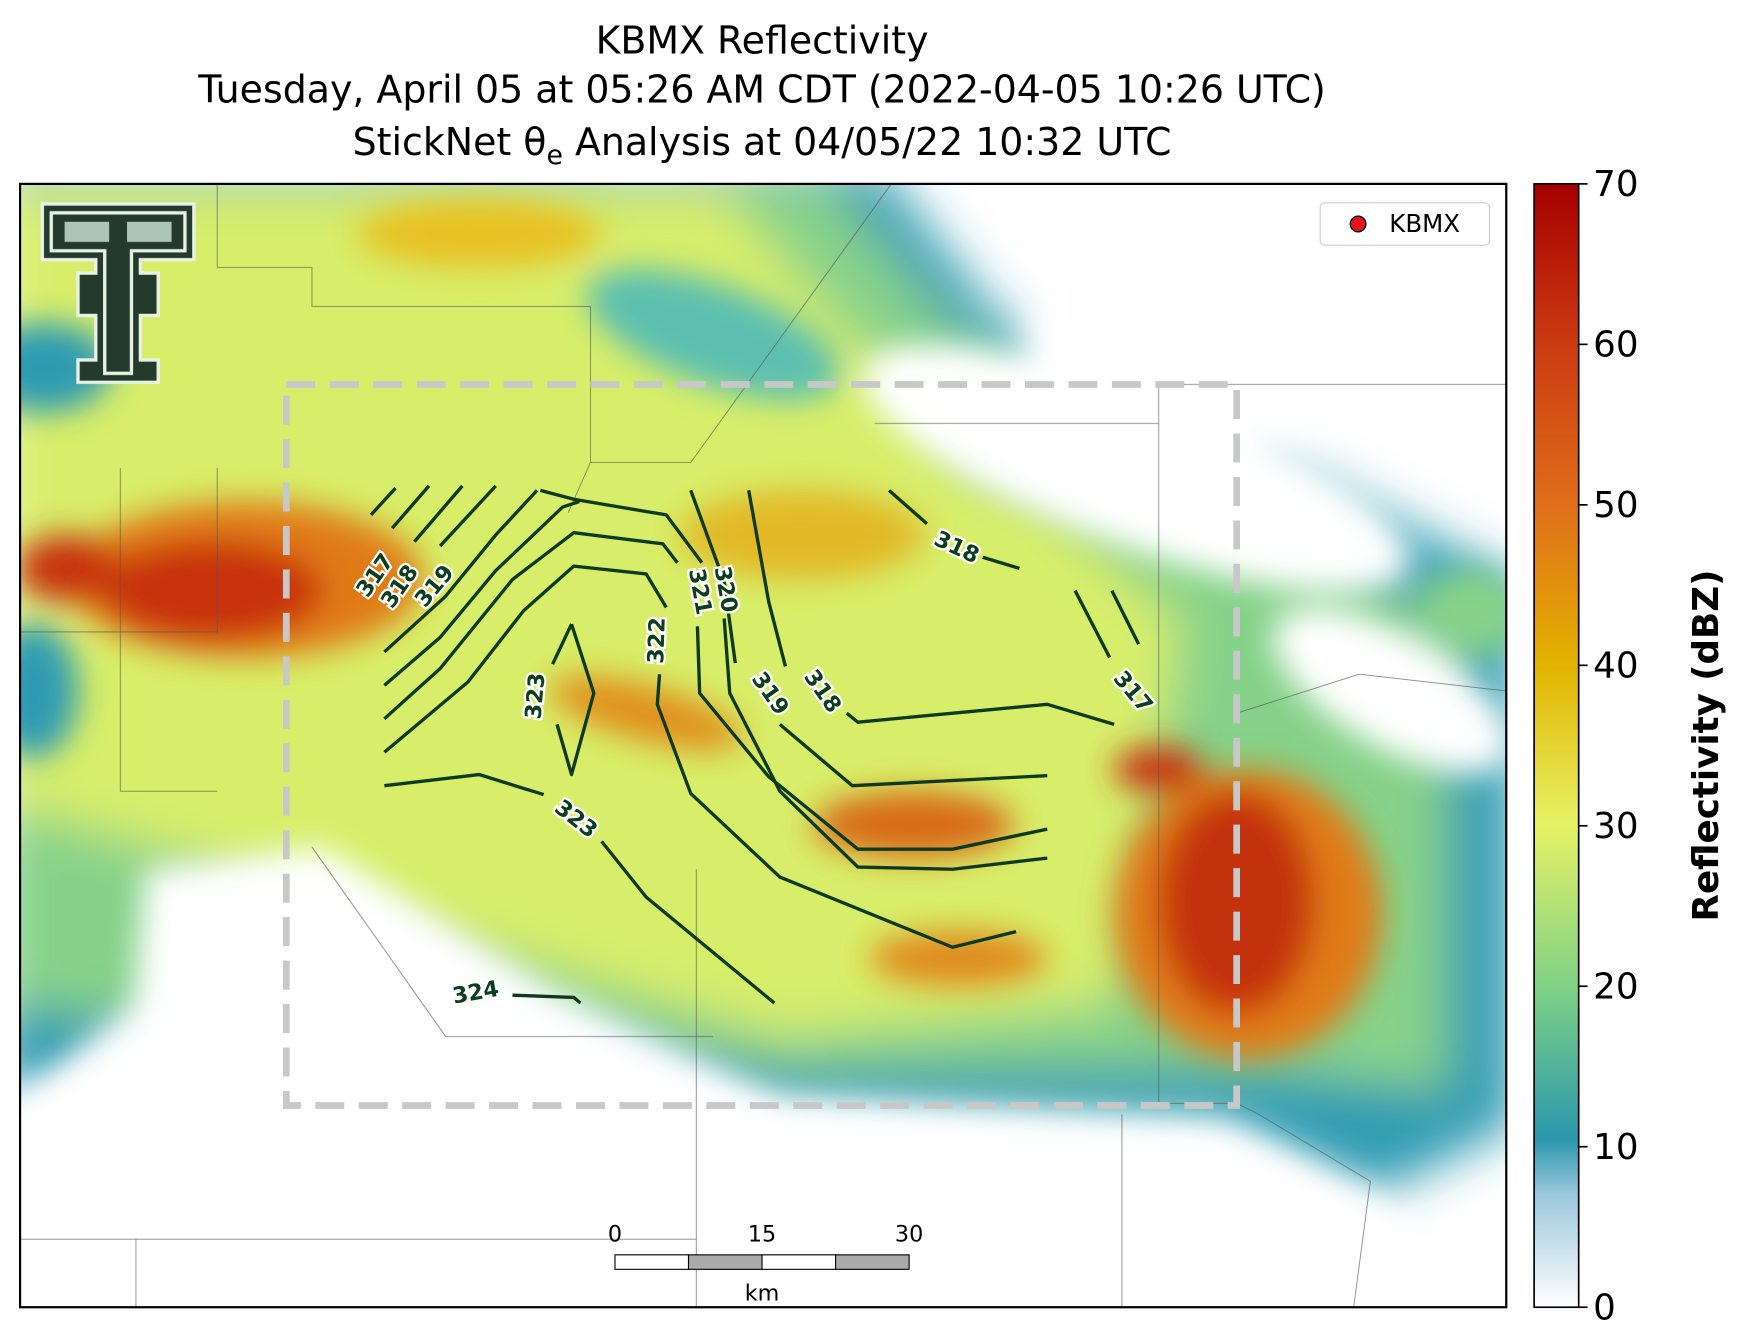 The height and width of the screenshot is (1344, 1738). I want to click on colorbar: Reflectivity (dBZ) 0 10 20 30 40 50 60 70, so click(1630, 746).